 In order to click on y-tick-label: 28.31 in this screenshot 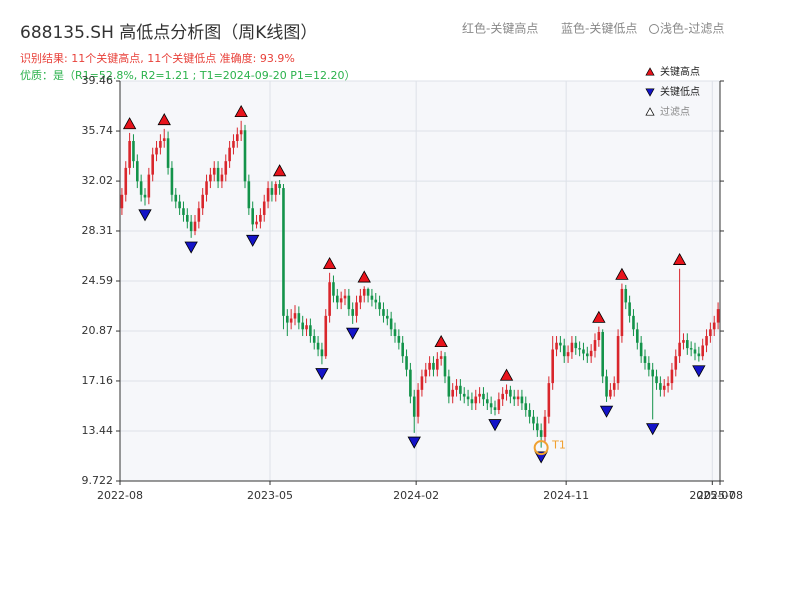, I will do `click(98, 230)`.